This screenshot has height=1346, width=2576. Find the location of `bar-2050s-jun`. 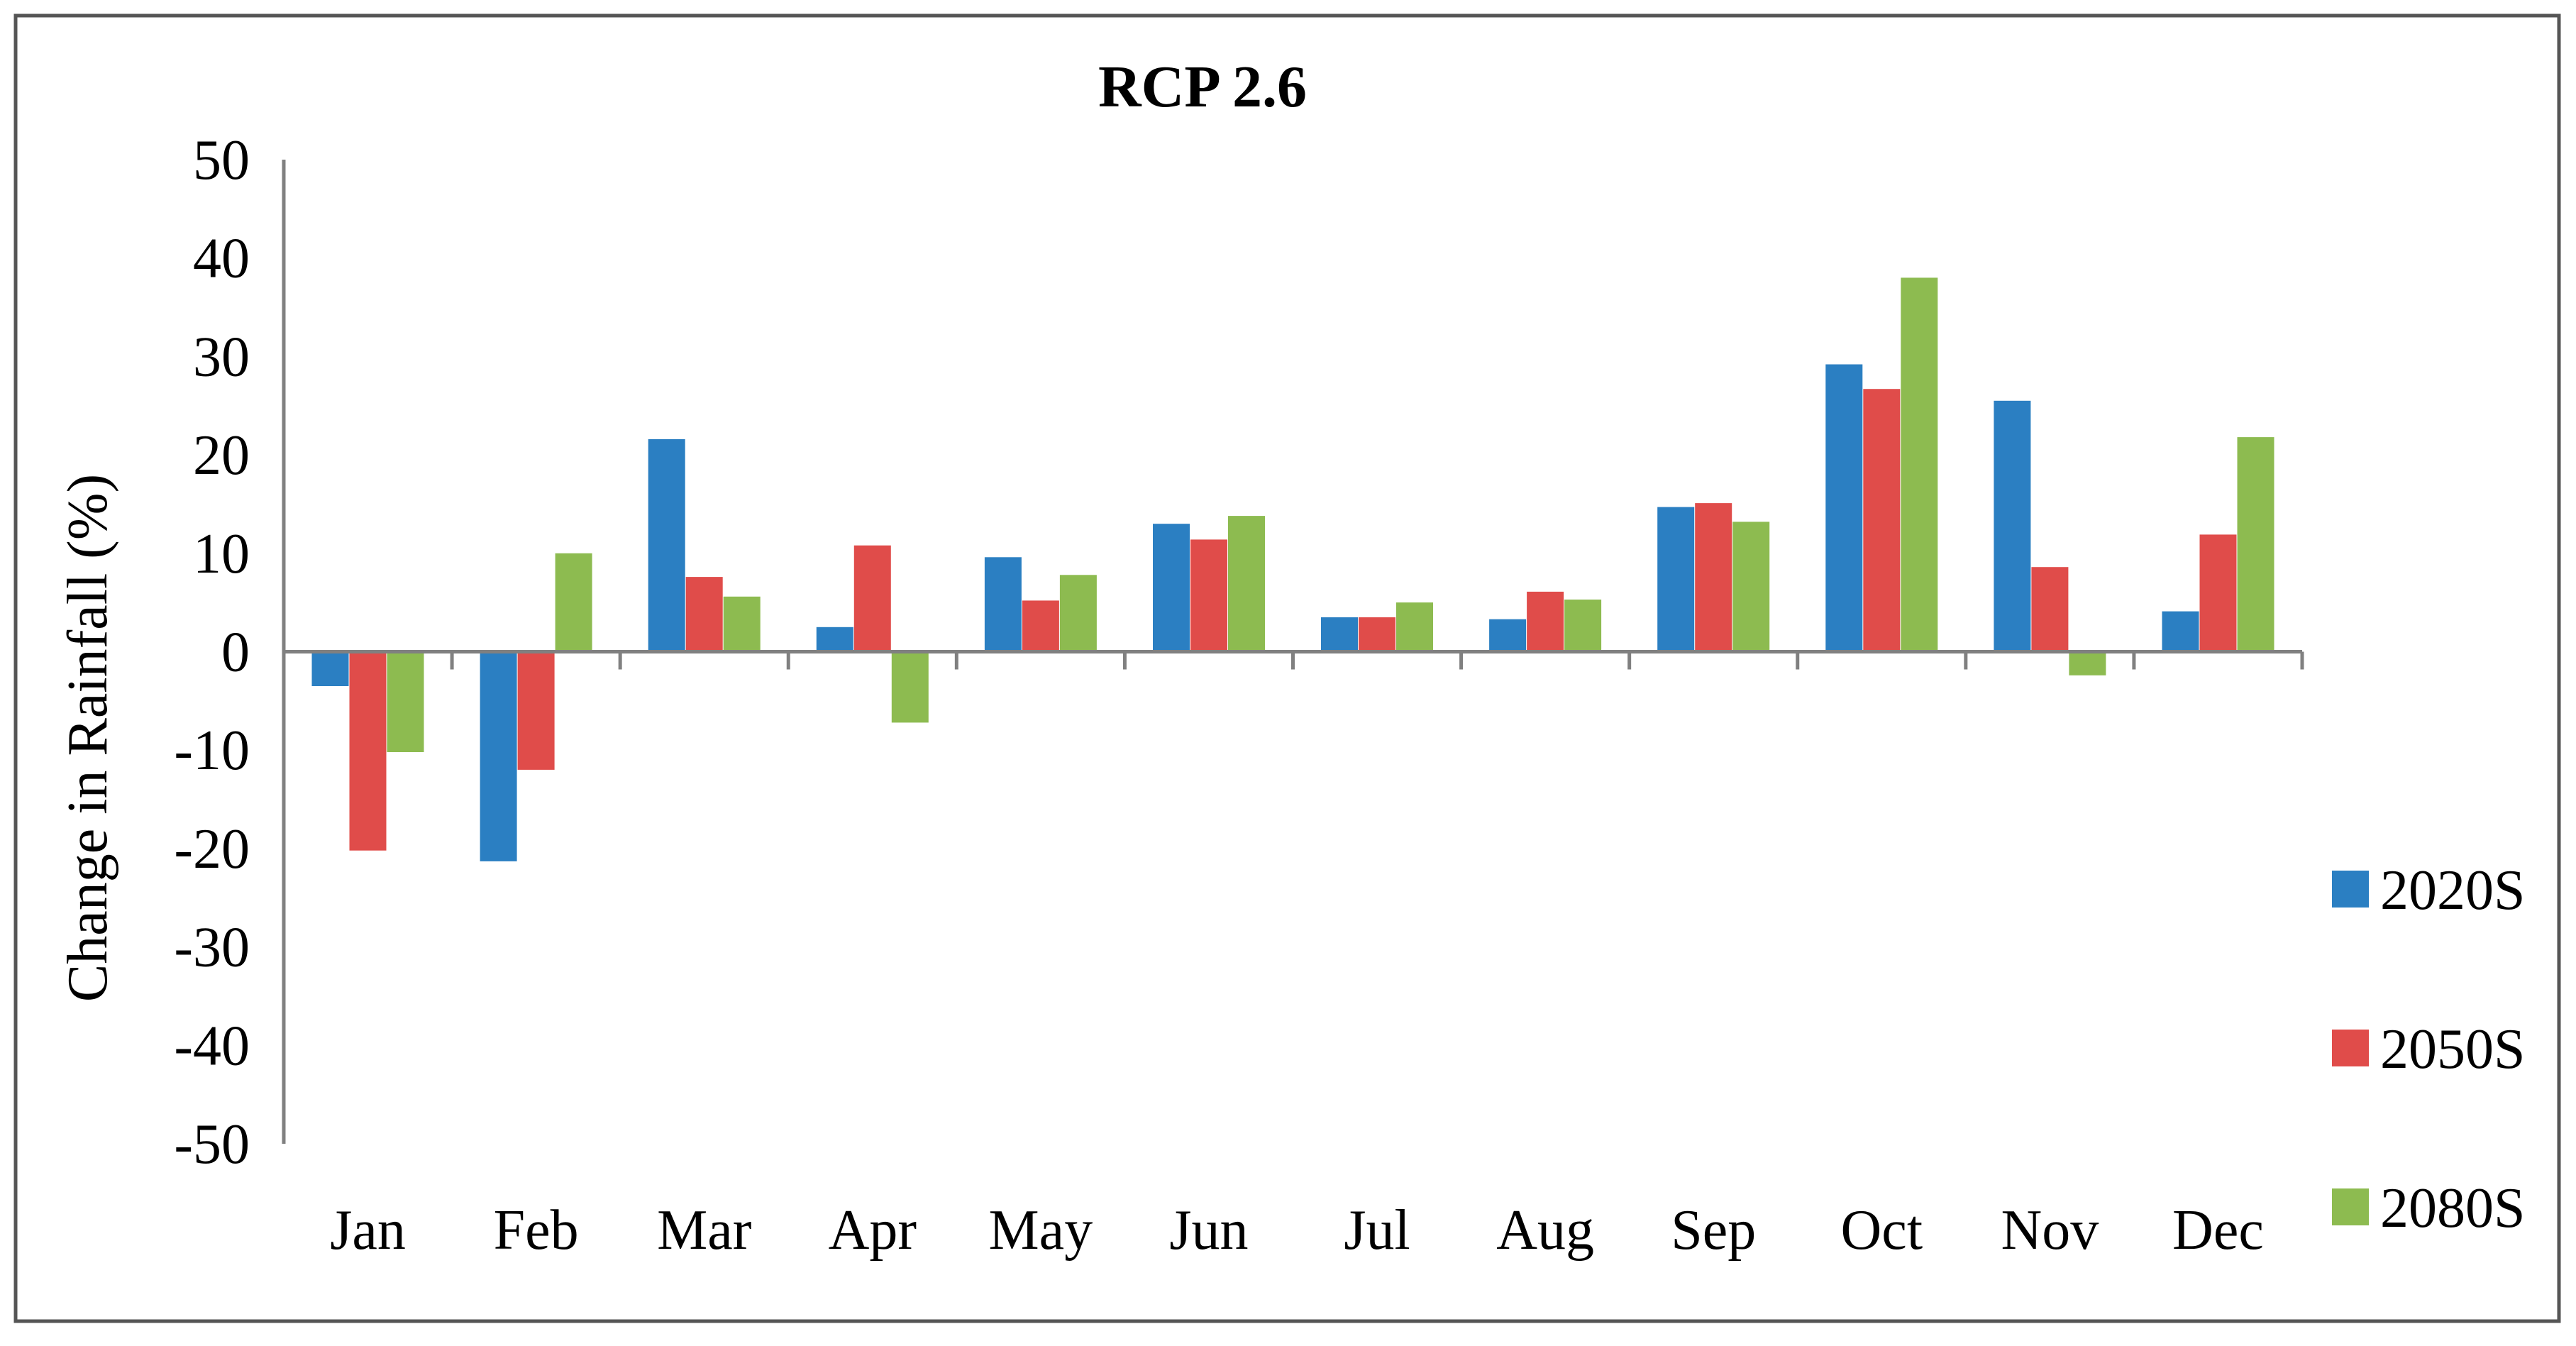

bar-2050s-jun is located at coordinates (1208, 595).